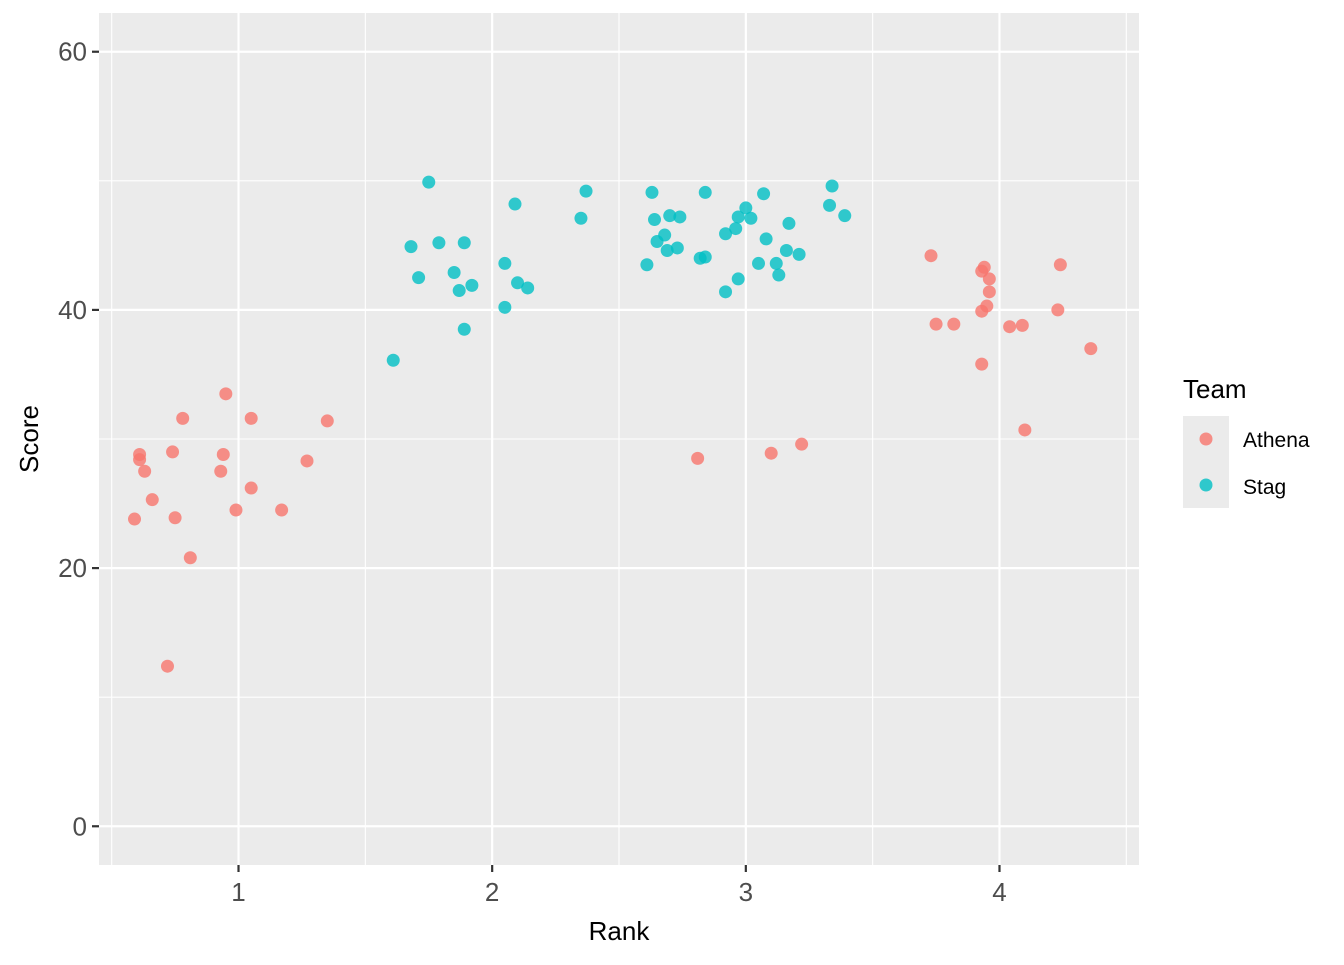  Describe the element at coordinates (80, 826) in the screenshot. I see `y-tick-label: 0` at that location.